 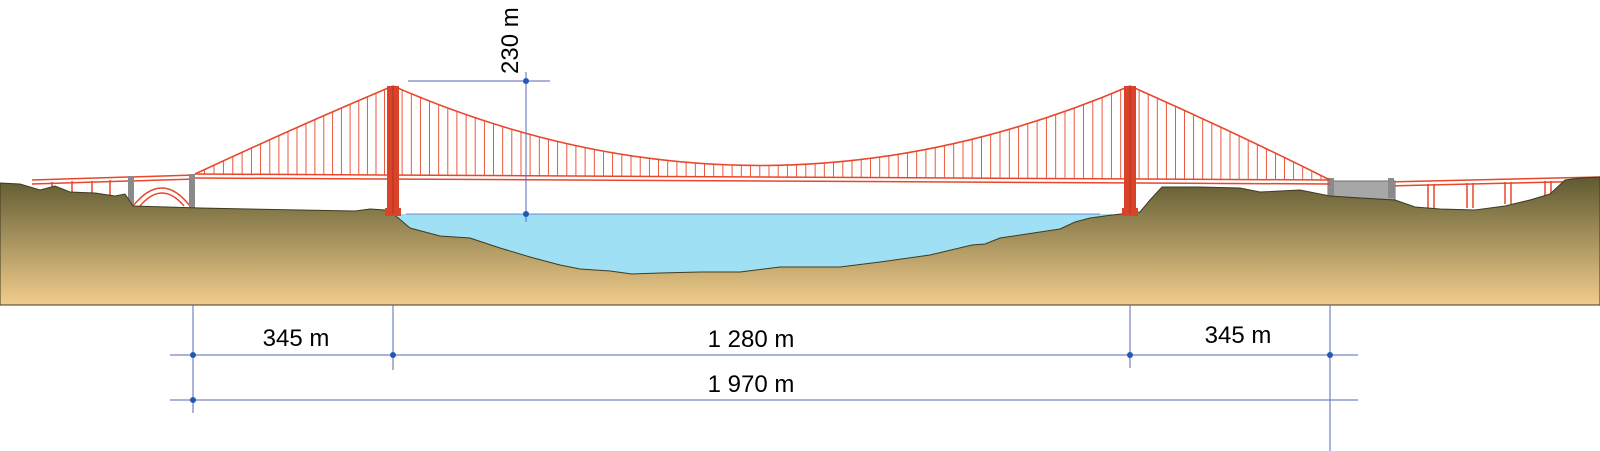 I want to click on right-tower, so click(x=1130, y=151).